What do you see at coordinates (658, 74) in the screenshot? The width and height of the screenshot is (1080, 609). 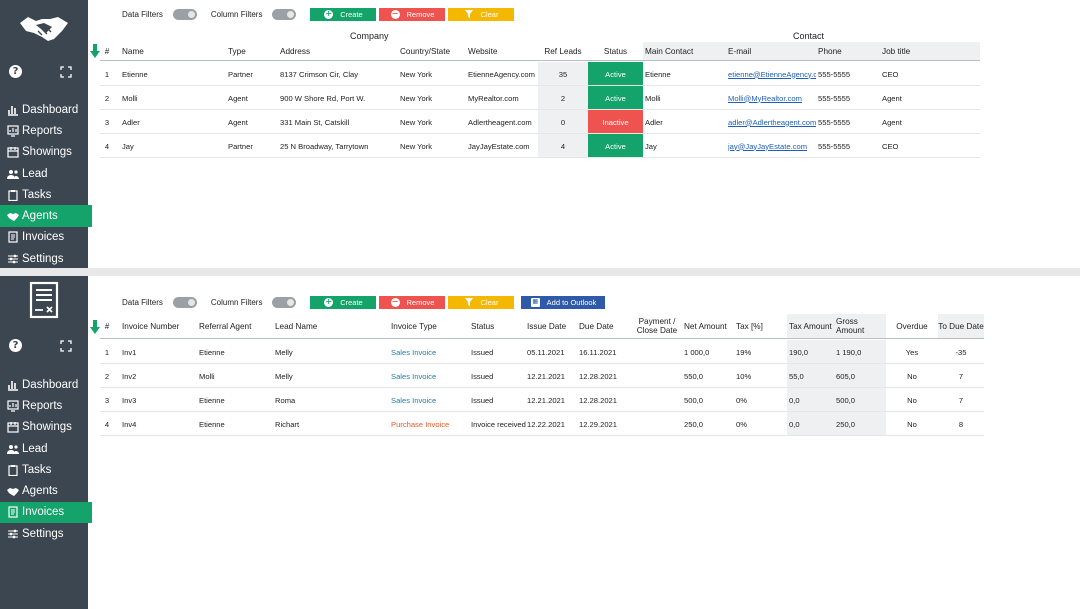 I see `agent-main-contact-cell: Etienne` at bounding box center [658, 74].